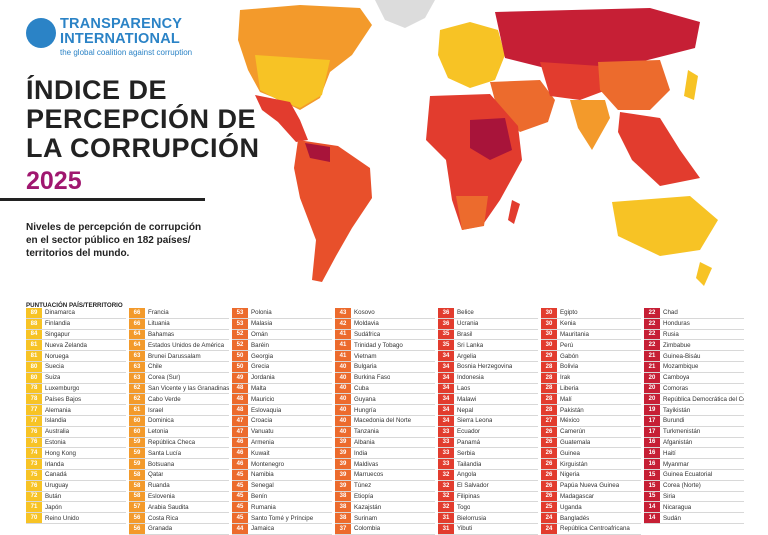 This screenshot has height=535, width=768. What do you see at coordinates (364, 442) in the screenshot?
I see `country-name: Albania` at bounding box center [364, 442].